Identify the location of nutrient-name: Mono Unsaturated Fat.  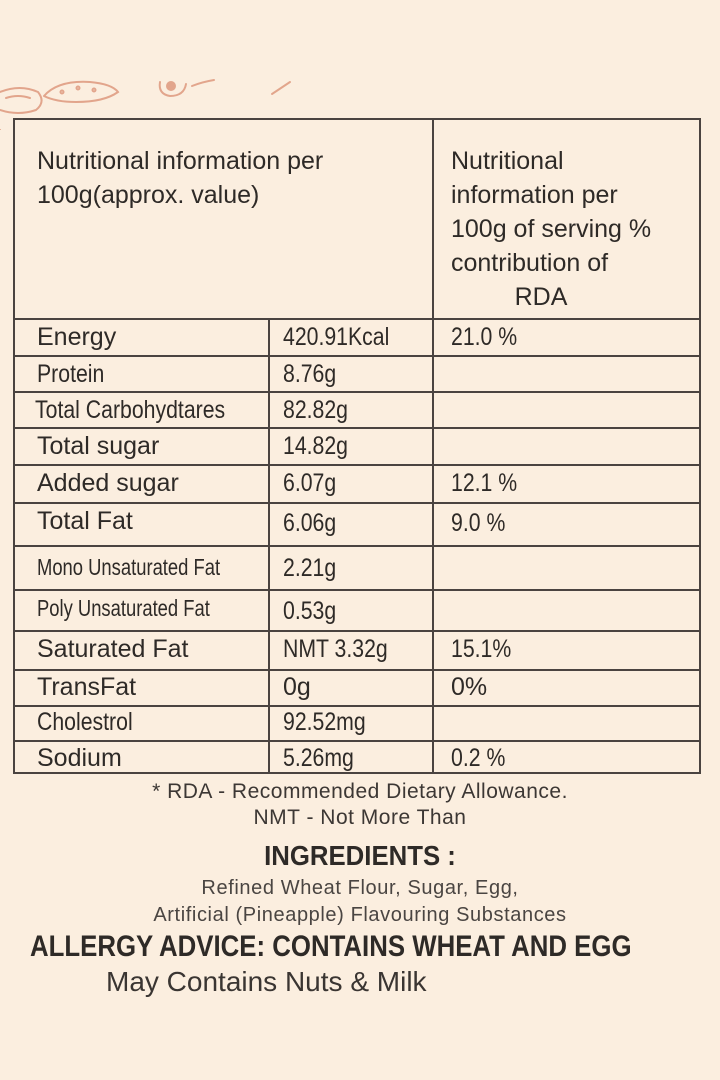
(129, 567).